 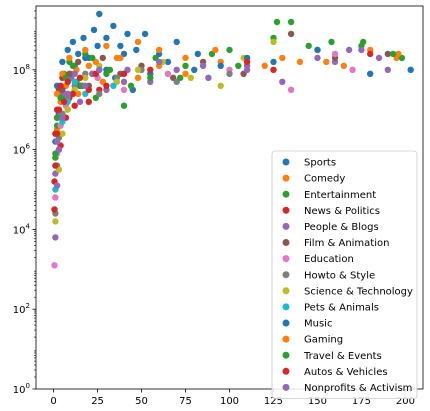 I want to click on legend-entry: Music, so click(x=307, y=324).